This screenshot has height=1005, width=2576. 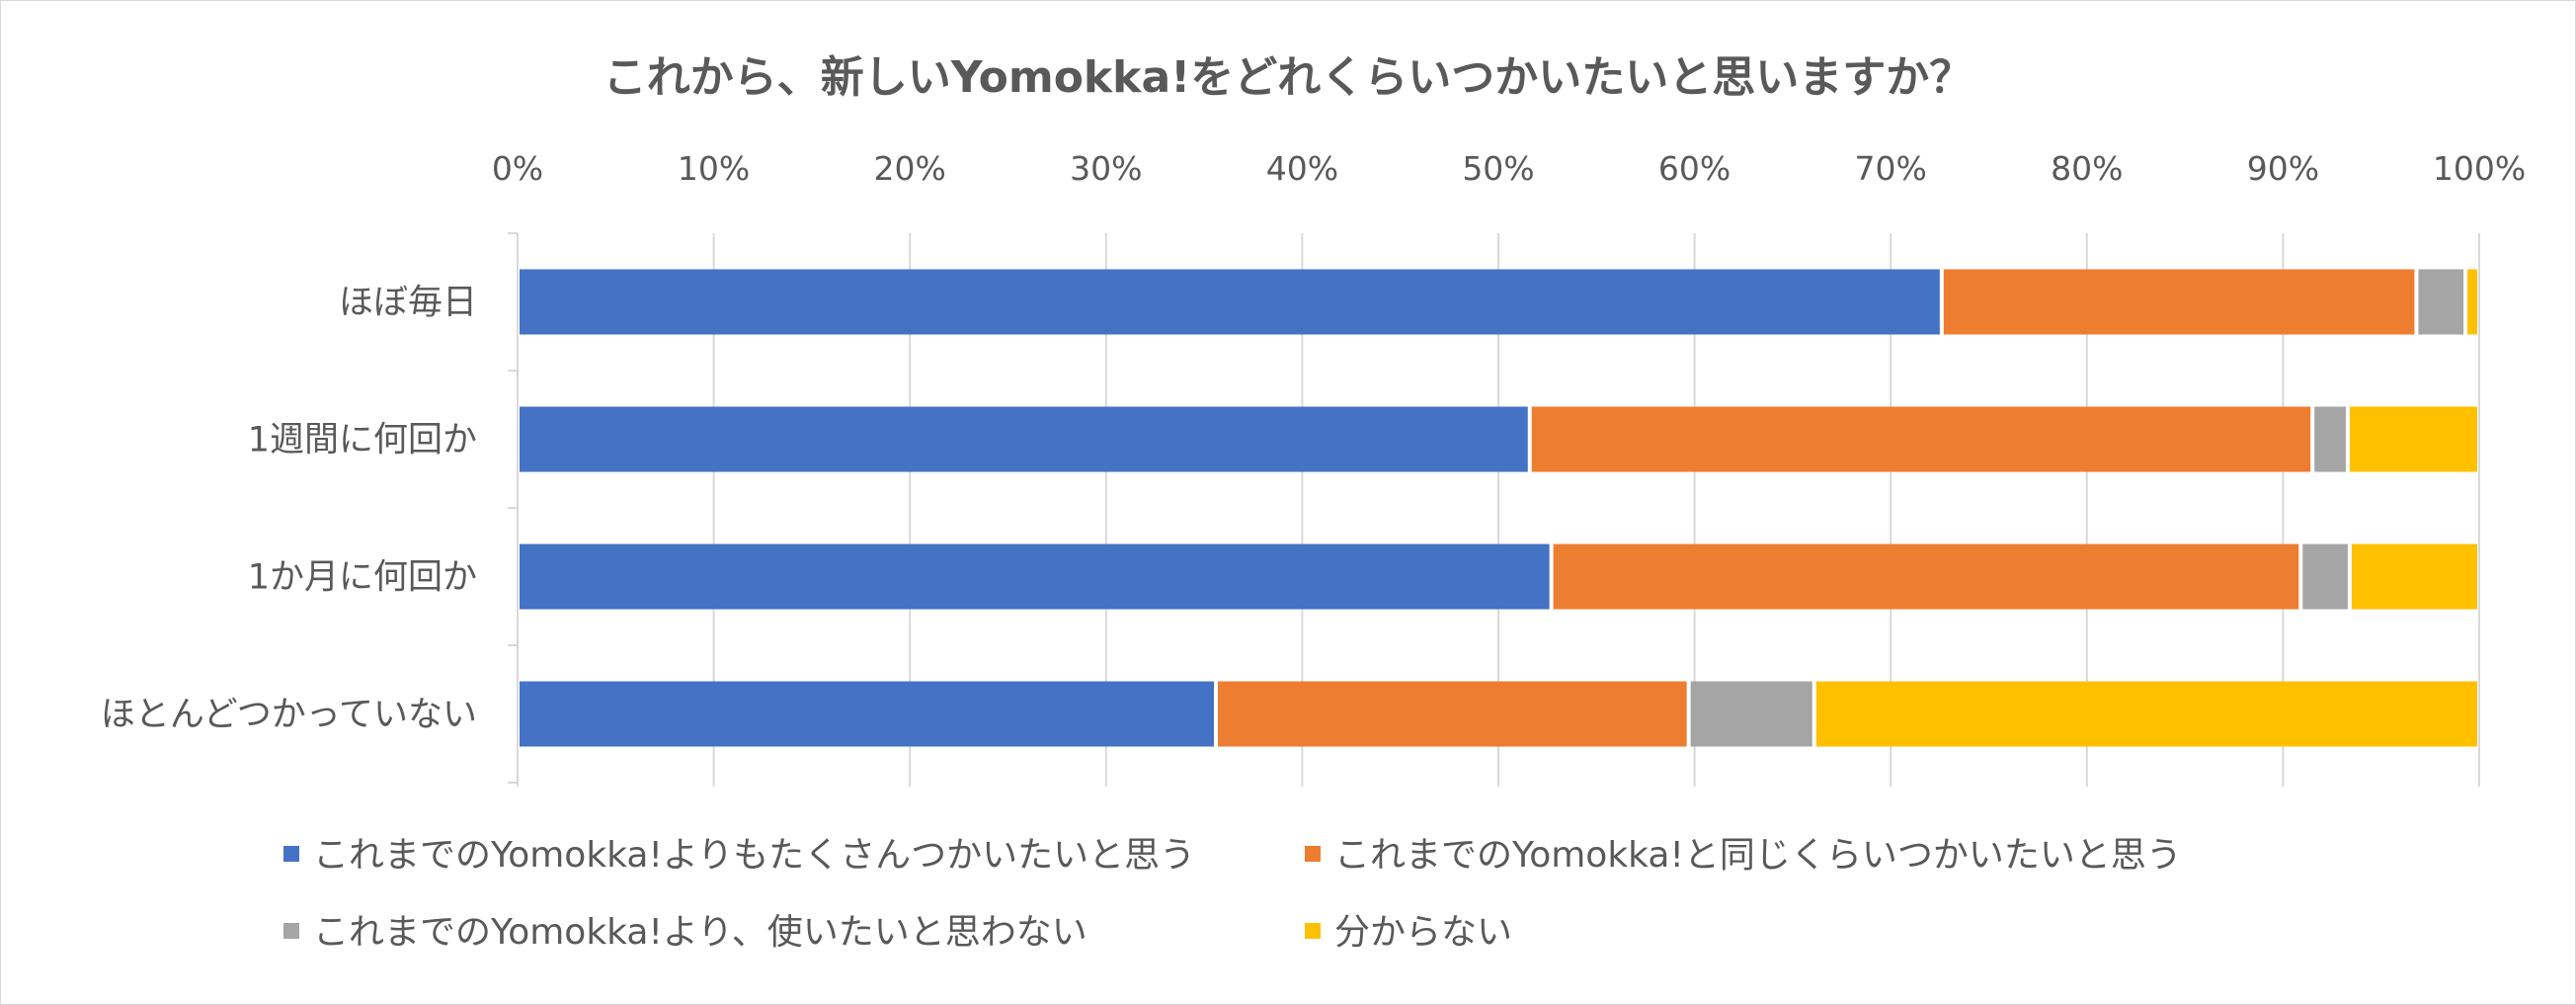 I want to click on legend-label: これまでのYomokka!より、使いたいと思わない, so click(x=700, y=932).